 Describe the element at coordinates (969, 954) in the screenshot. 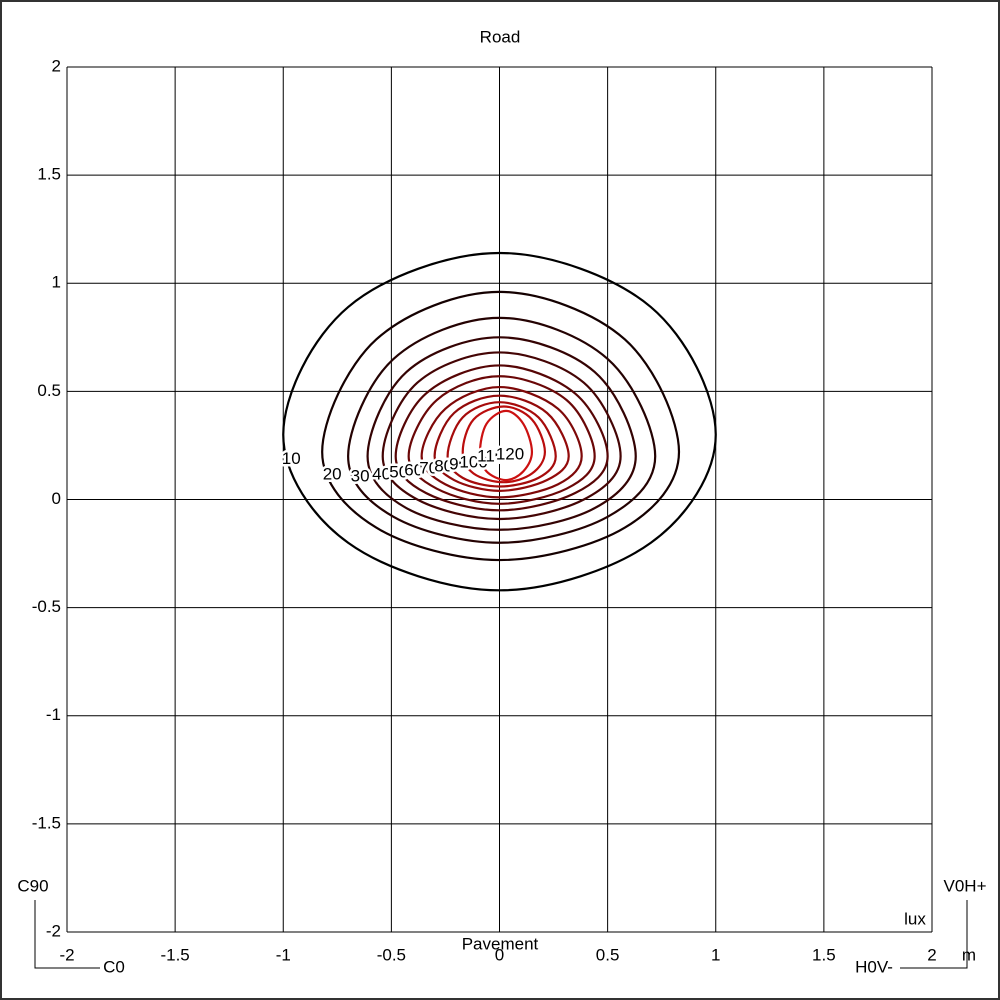

I see `unit-label: m` at that location.